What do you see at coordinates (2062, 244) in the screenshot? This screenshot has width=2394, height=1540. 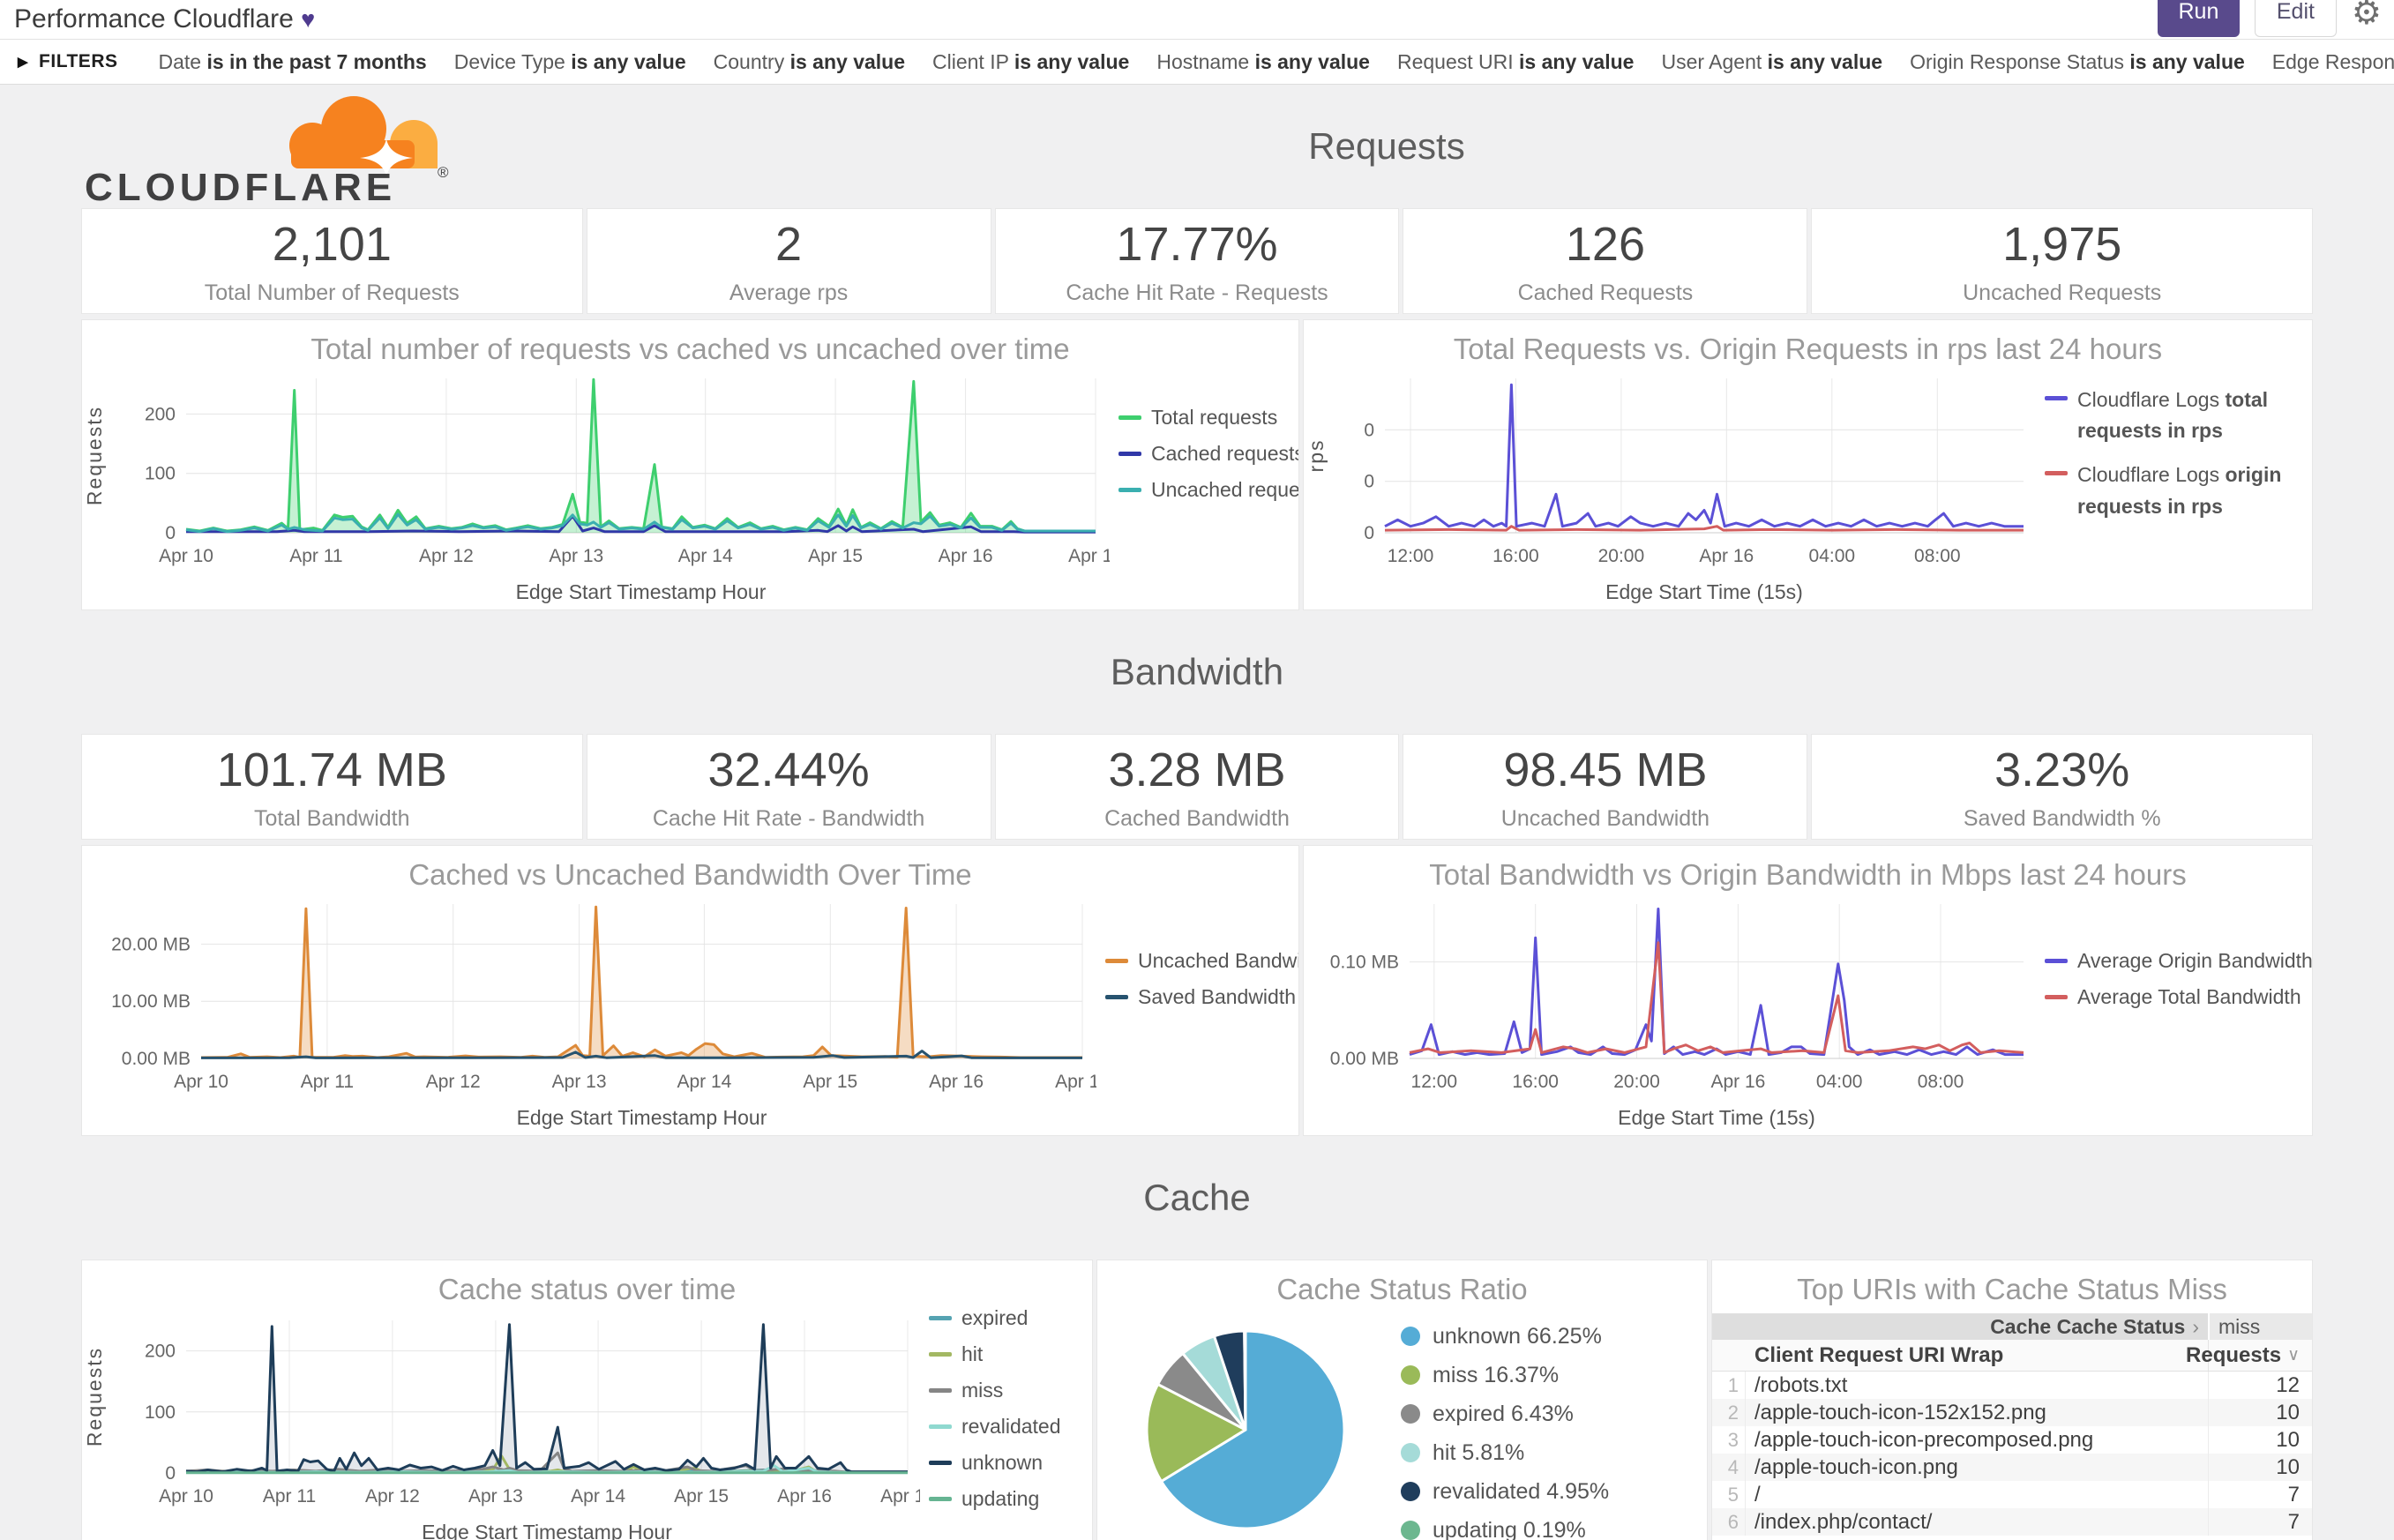 I see `kpi-value: 1,975` at bounding box center [2062, 244].